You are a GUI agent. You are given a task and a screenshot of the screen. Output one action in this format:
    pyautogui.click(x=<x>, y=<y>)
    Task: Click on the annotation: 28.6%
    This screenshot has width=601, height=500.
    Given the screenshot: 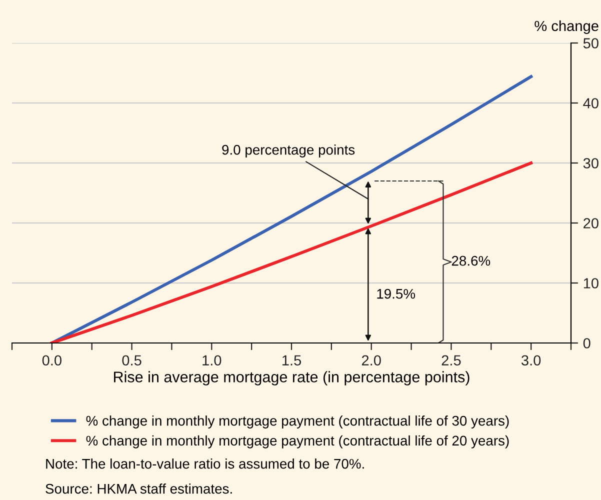 What is the action you would take?
    pyautogui.click(x=471, y=261)
    